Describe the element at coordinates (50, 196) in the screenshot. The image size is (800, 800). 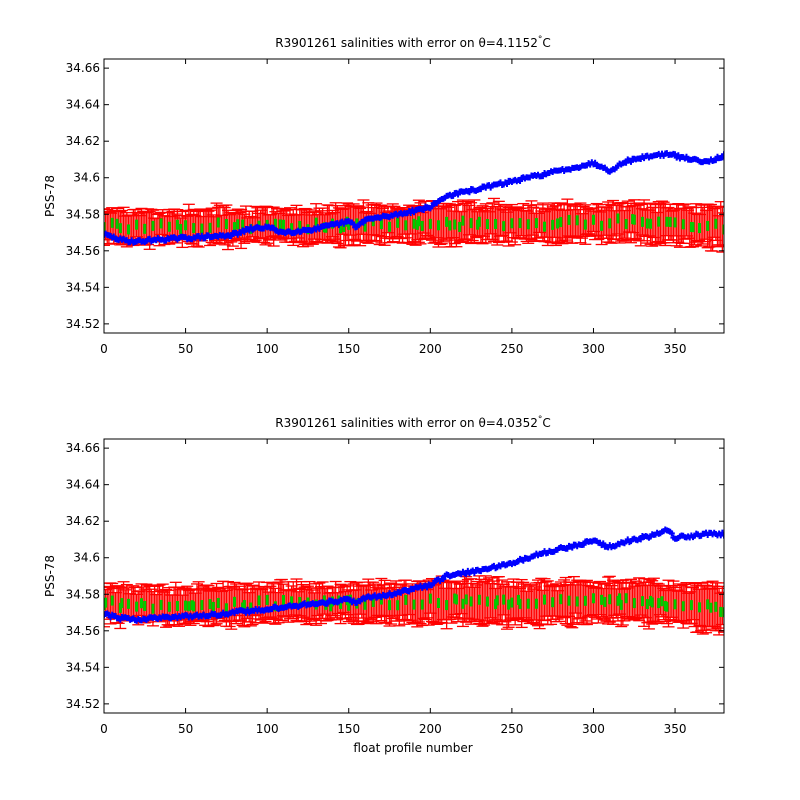
I see `top-y-axis-label: PSS-78` at that location.